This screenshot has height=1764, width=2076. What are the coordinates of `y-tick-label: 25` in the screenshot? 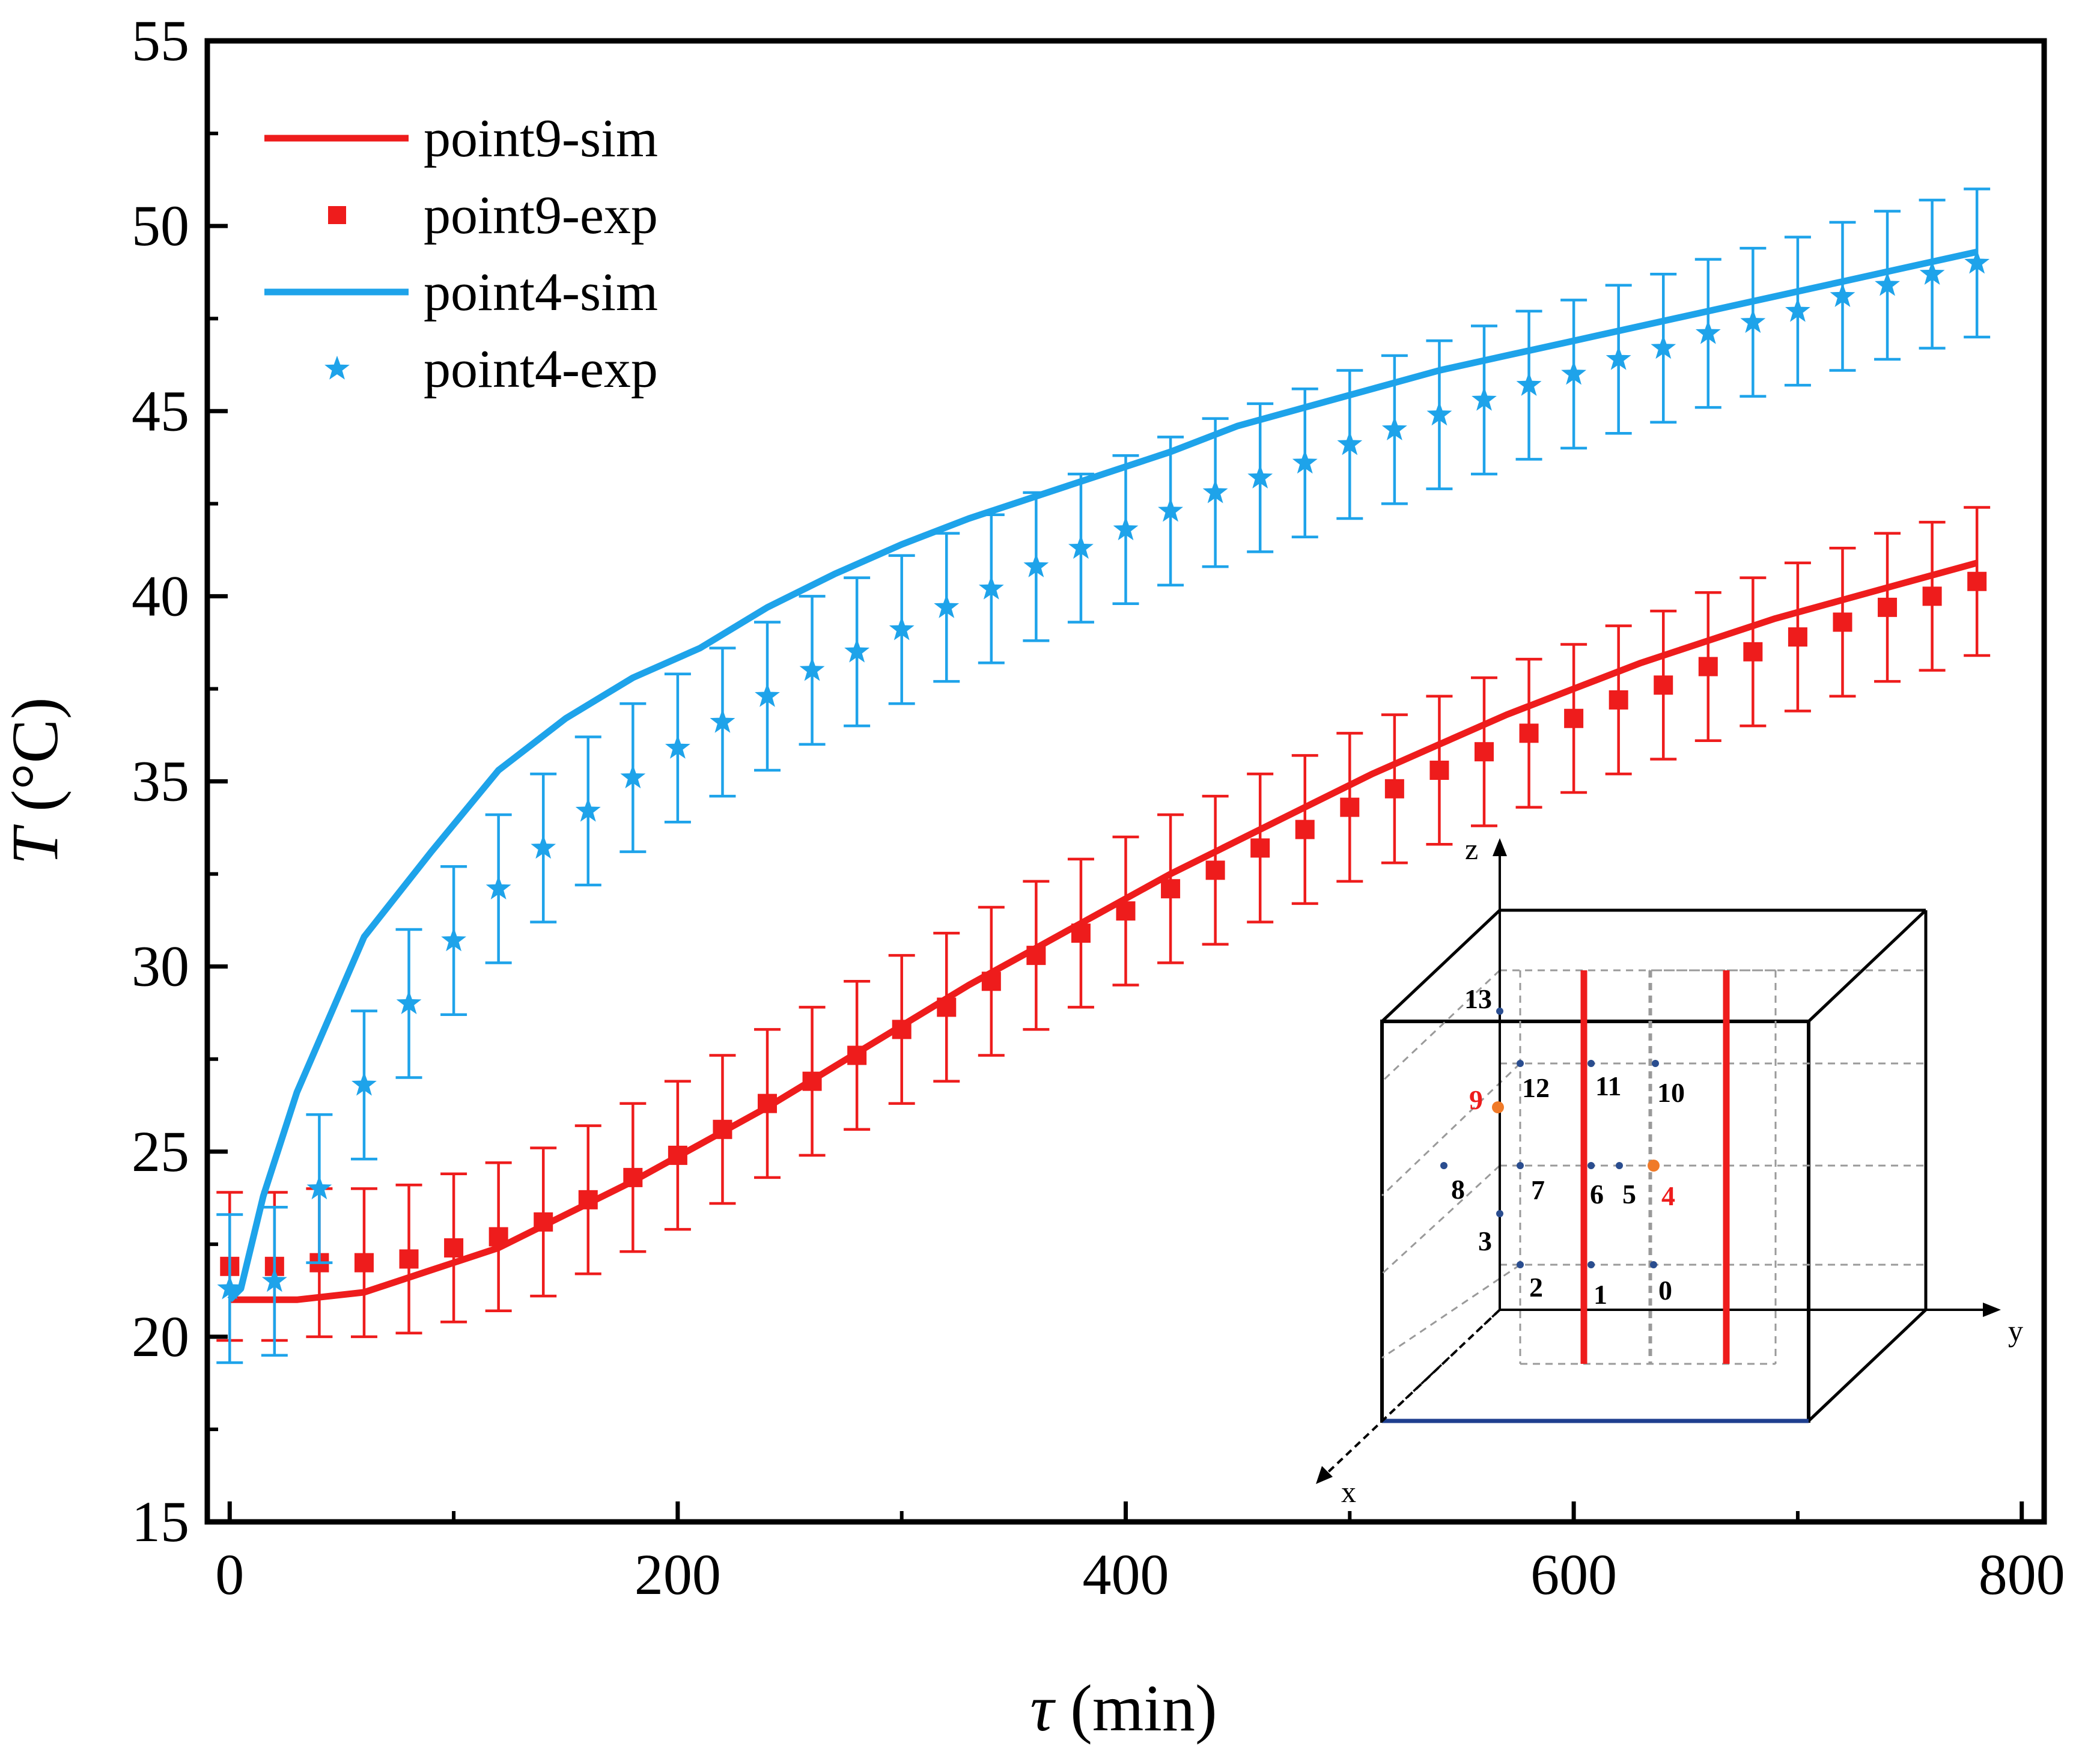 It's located at (160, 1151).